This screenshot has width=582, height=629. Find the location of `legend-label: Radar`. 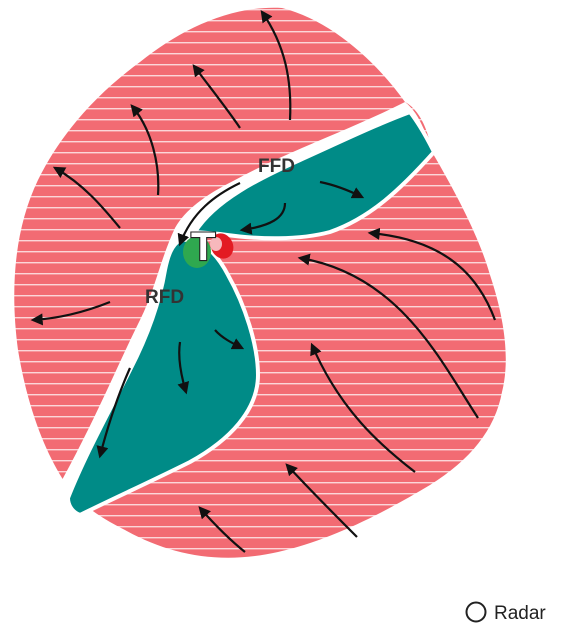

legend-label: Radar is located at coordinates (520, 613).